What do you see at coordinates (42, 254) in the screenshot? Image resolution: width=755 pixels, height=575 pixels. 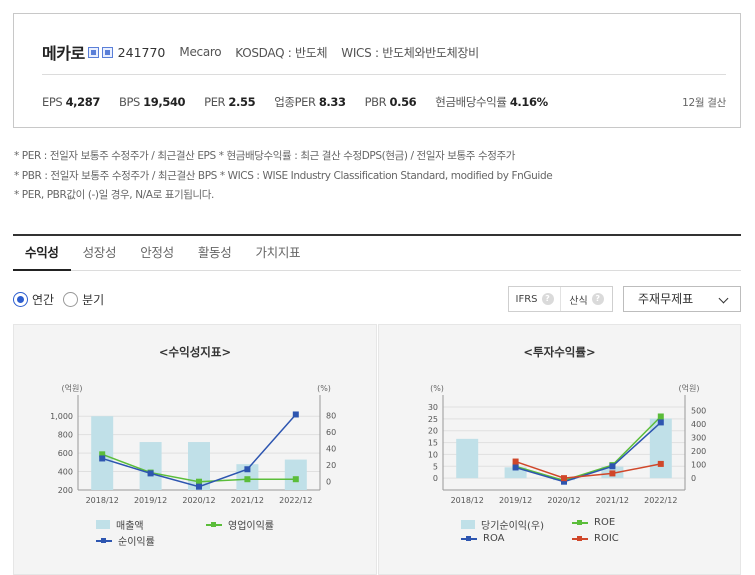 I see `tab-profitability: 수익성` at bounding box center [42, 254].